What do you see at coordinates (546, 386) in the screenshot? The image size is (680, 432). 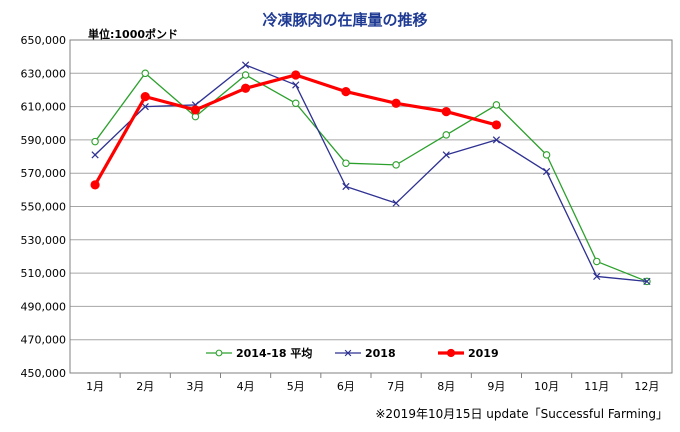 I see `x-tick-label: 10月` at bounding box center [546, 386].